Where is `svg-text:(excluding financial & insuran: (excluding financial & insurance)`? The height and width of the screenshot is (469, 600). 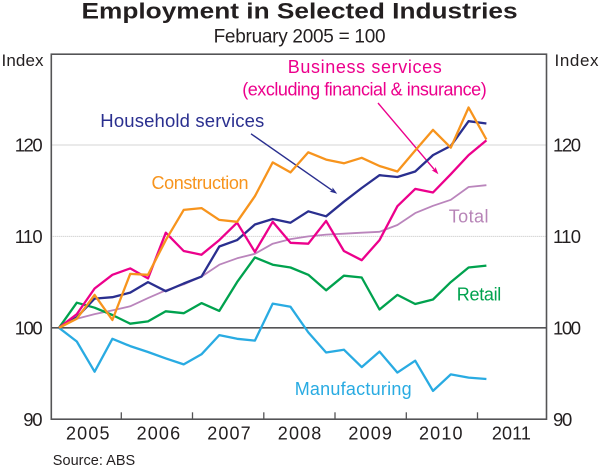 svg-text:(excluding financial & insuran: (excluding financial & insurance) is located at coordinates (364, 90).